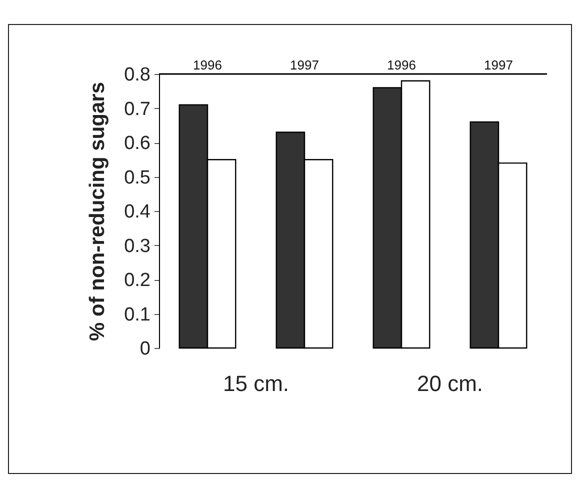 This screenshot has width=584, height=483. What do you see at coordinates (137, 177) in the screenshot?
I see `y-tick-label: 0.5` at bounding box center [137, 177].